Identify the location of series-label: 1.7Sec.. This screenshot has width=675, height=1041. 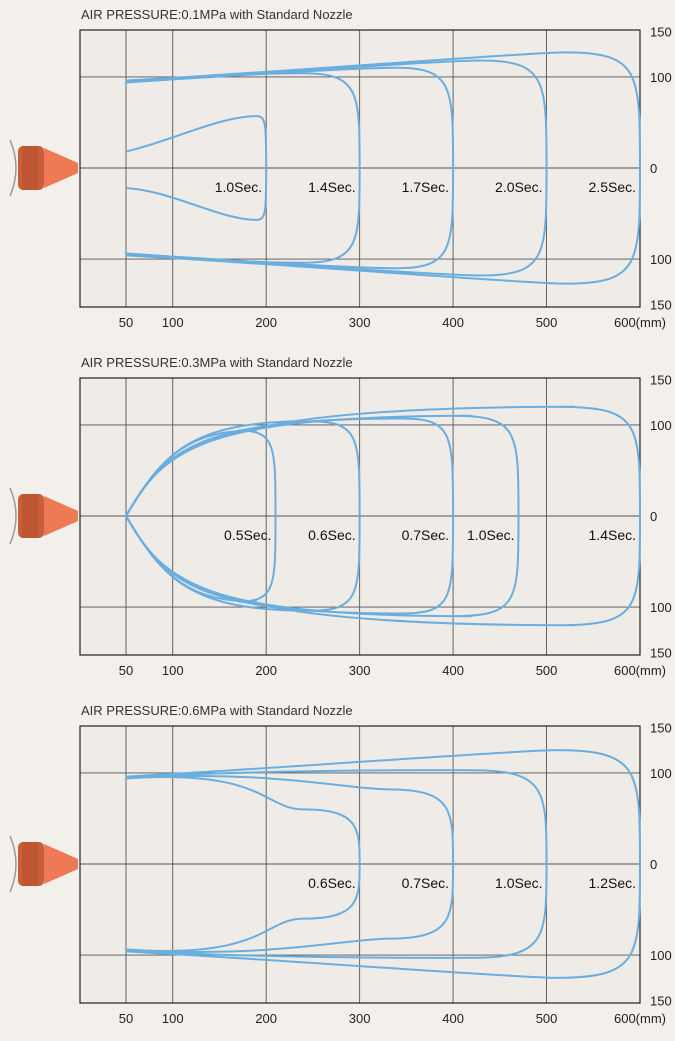
(425, 187).